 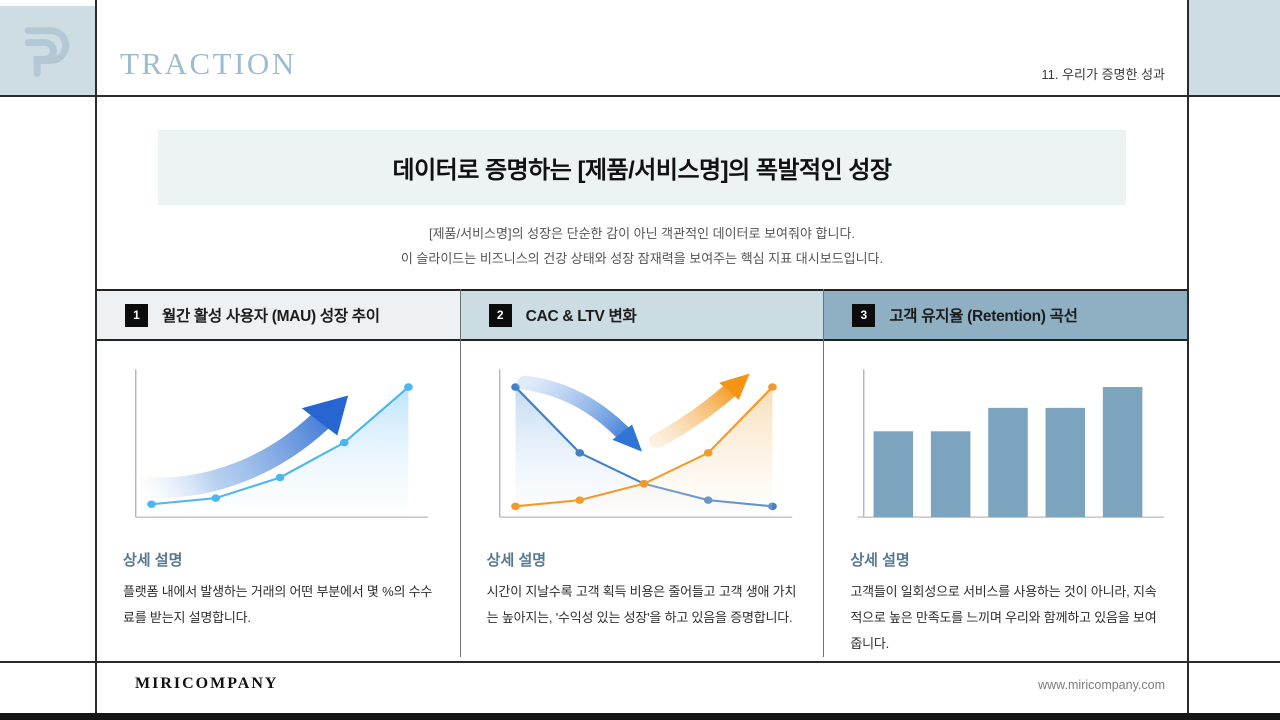 I want to click on mau-growth-chart-svg, so click(x=277, y=443).